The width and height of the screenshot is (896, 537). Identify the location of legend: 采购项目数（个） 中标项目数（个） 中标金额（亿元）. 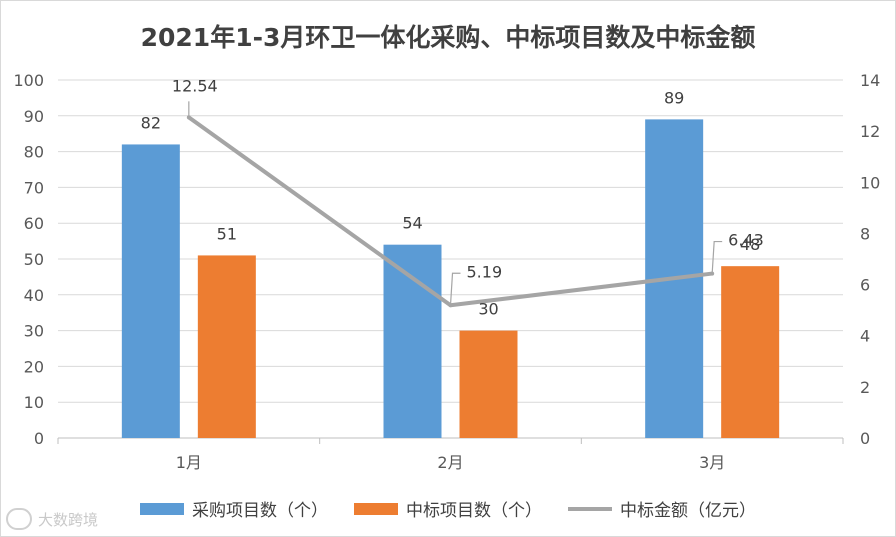
(448, 508).